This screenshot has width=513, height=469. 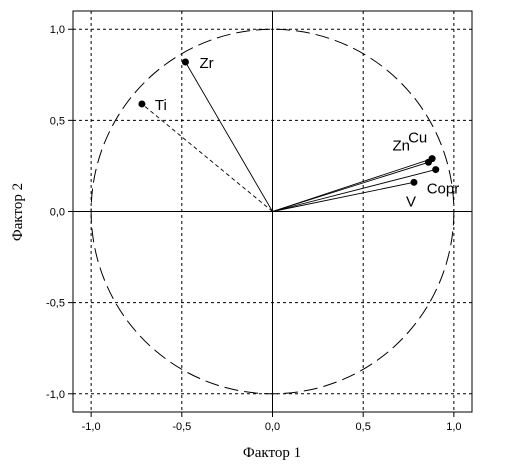 What do you see at coordinates (185, 62) in the screenshot?
I see `point-zr` at bounding box center [185, 62].